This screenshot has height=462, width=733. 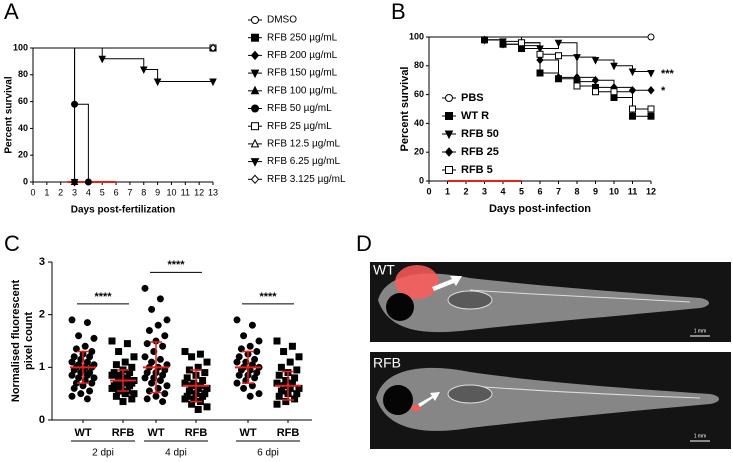 I want to click on x-tick-label: RFB, so click(x=288, y=433).